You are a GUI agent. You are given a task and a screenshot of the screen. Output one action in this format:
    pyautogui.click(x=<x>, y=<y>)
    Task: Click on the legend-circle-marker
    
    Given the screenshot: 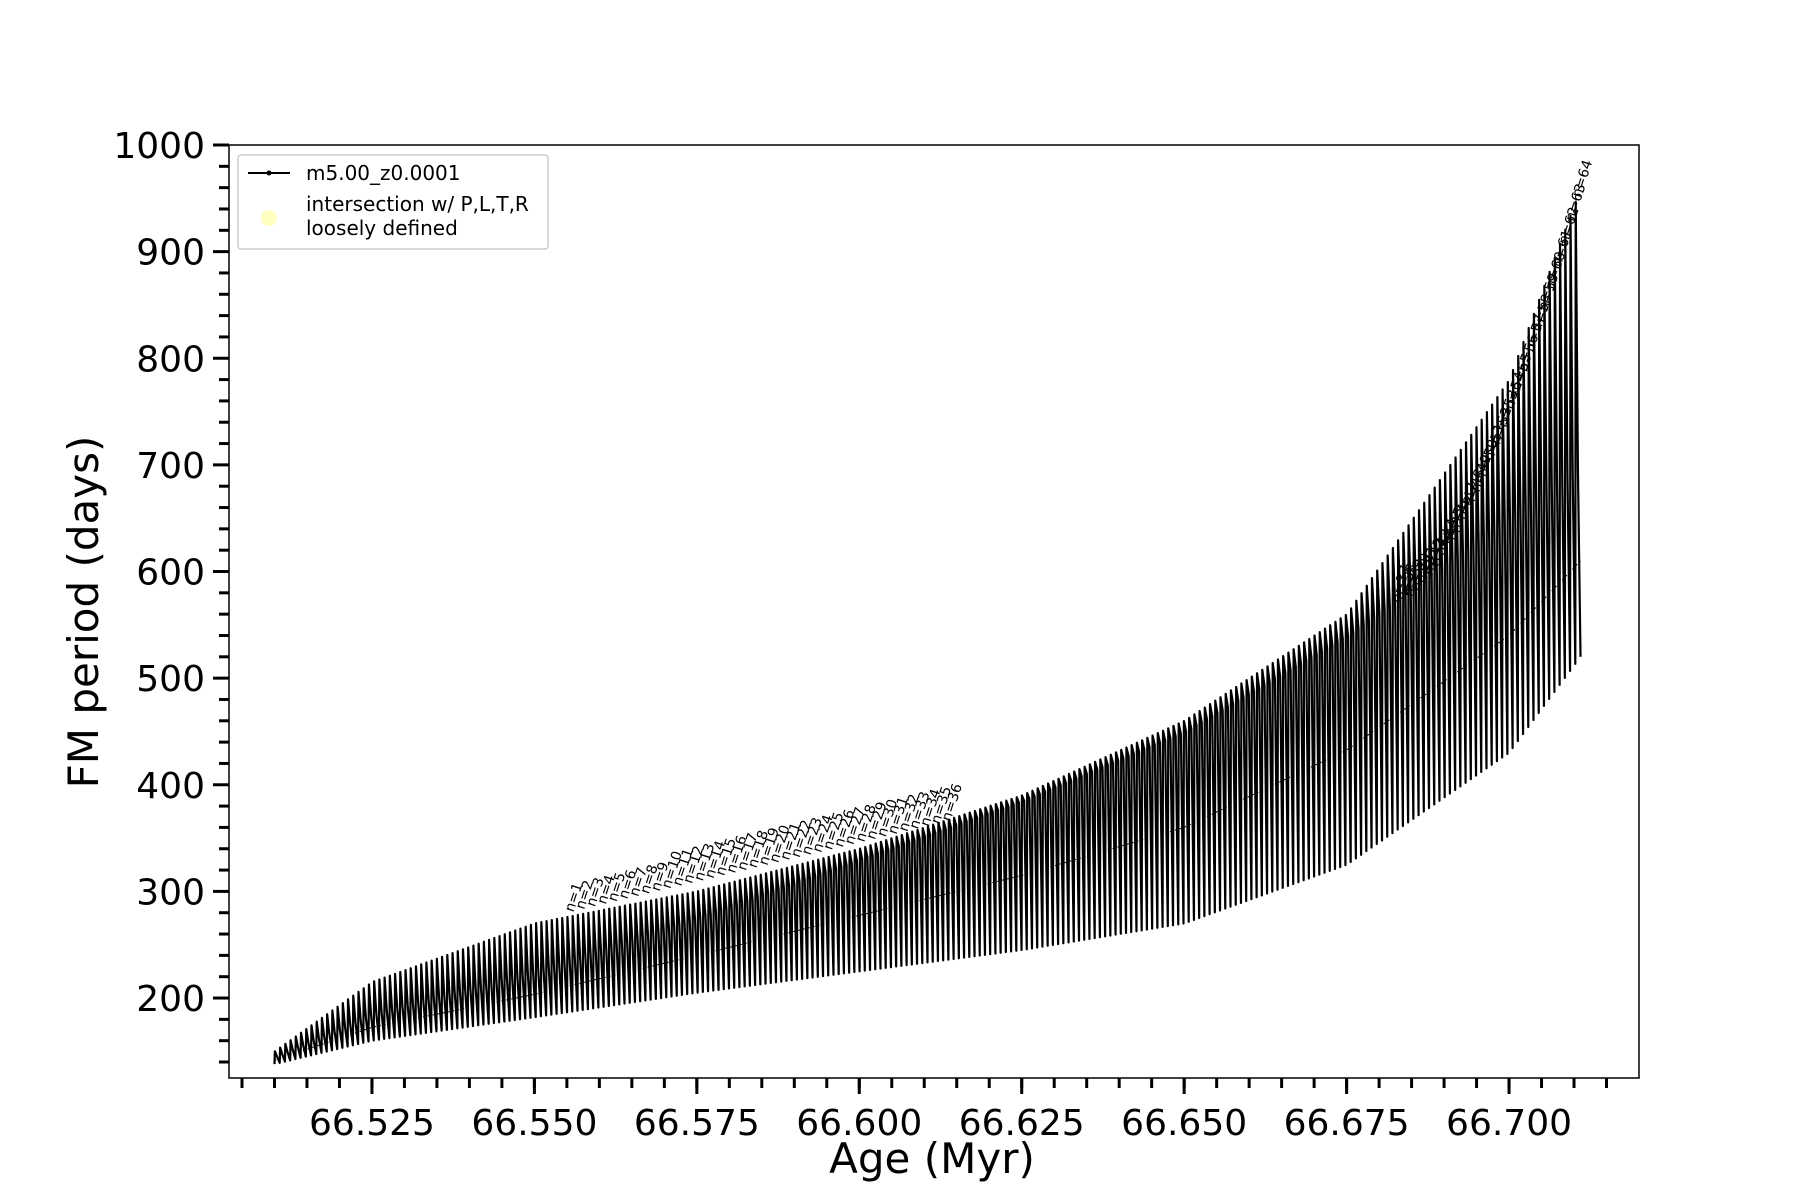 What is the action you would take?
    pyautogui.click(x=269, y=218)
    